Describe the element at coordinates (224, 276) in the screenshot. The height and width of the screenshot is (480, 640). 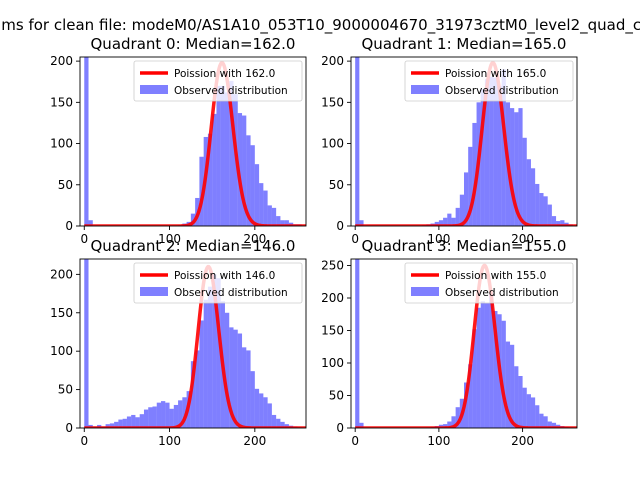
I see `legend-label-poisson: Poission with 146.0` at that location.